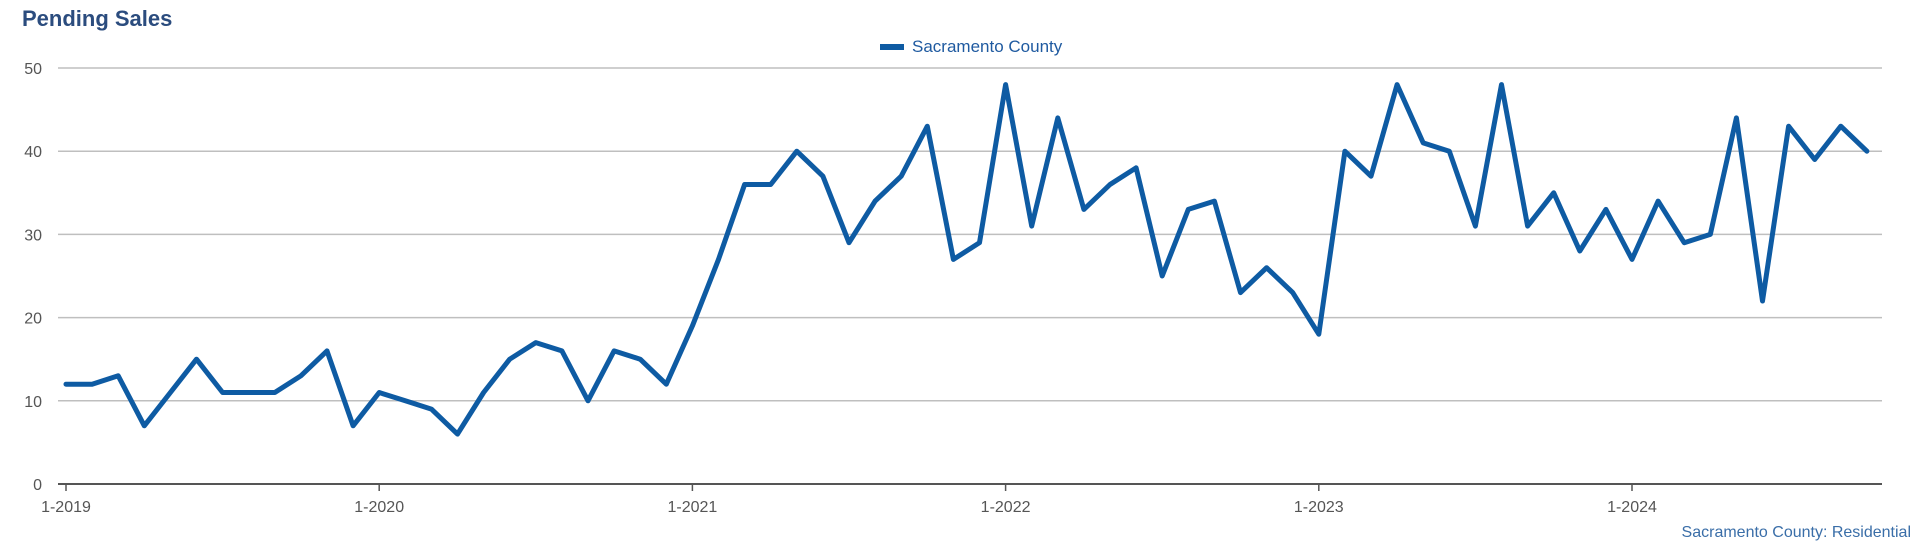  Describe the element at coordinates (892, 47) in the screenshot. I see `legend-swatch` at that location.